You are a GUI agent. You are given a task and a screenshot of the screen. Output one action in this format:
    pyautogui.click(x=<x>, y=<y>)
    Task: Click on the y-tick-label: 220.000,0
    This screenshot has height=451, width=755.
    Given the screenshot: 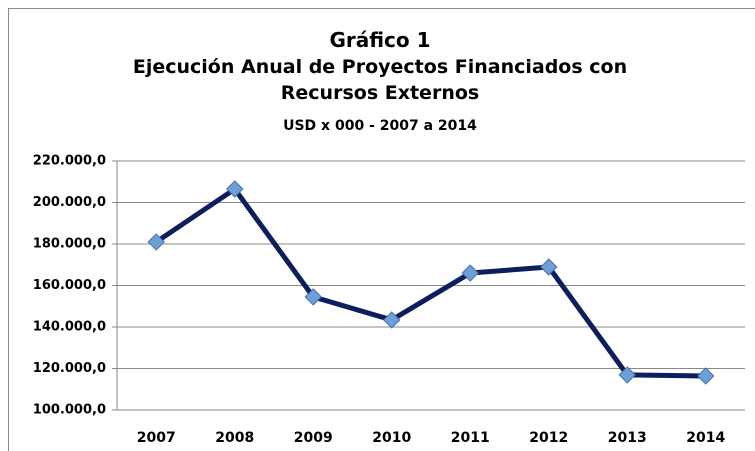 What is the action you would take?
    pyautogui.click(x=69, y=161)
    